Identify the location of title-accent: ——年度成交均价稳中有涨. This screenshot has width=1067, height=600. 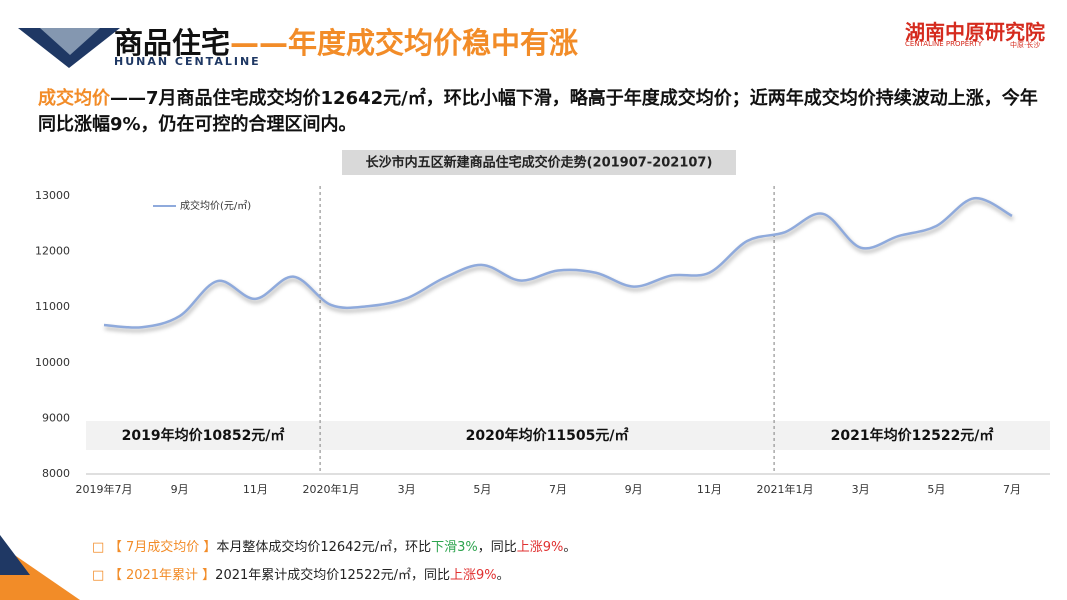
(404, 43).